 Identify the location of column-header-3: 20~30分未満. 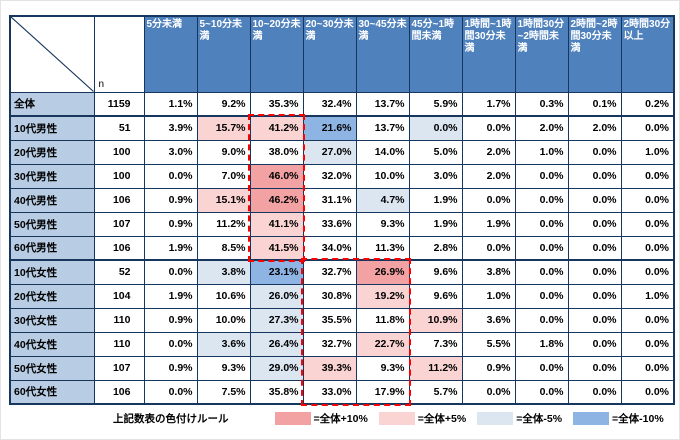
(329, 54).